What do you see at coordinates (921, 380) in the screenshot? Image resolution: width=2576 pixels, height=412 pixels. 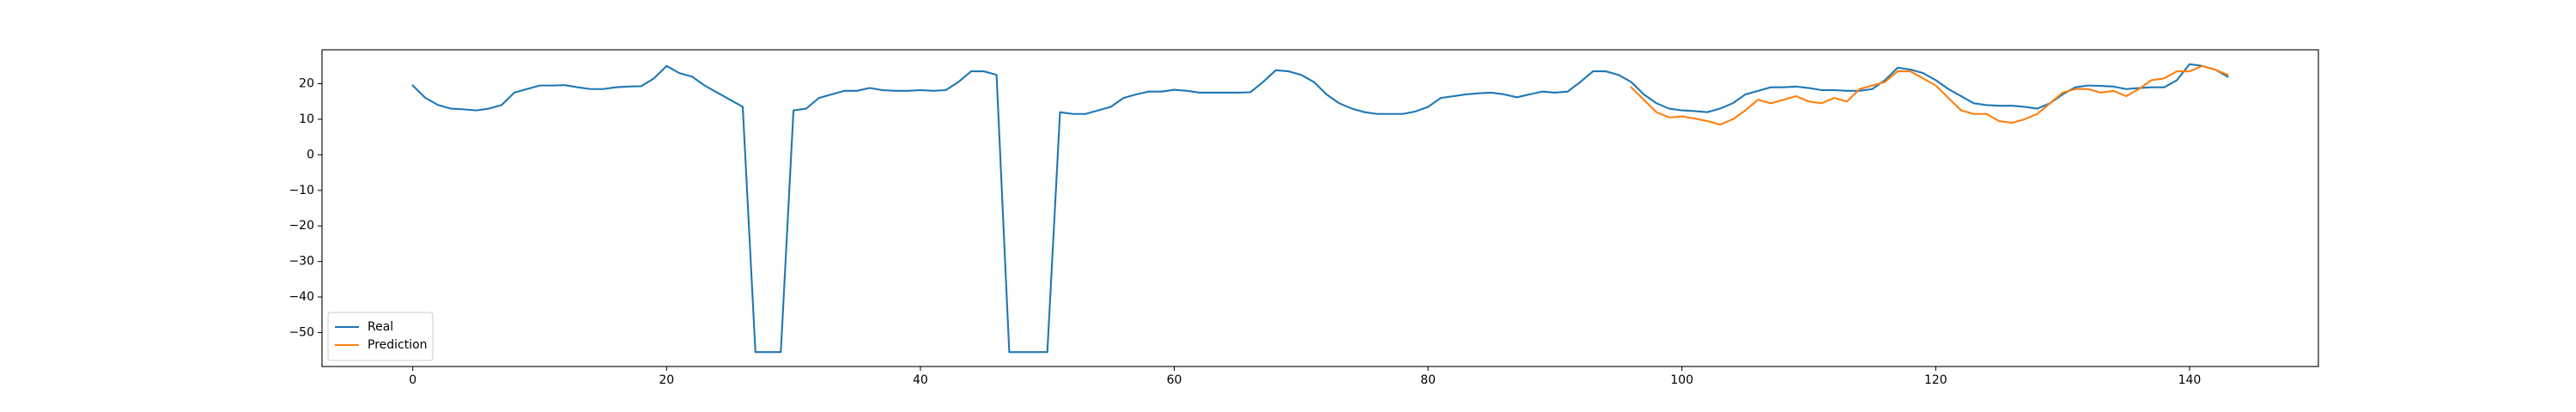 I see `x-tick-label: 40` at bounding box center [921, 380].